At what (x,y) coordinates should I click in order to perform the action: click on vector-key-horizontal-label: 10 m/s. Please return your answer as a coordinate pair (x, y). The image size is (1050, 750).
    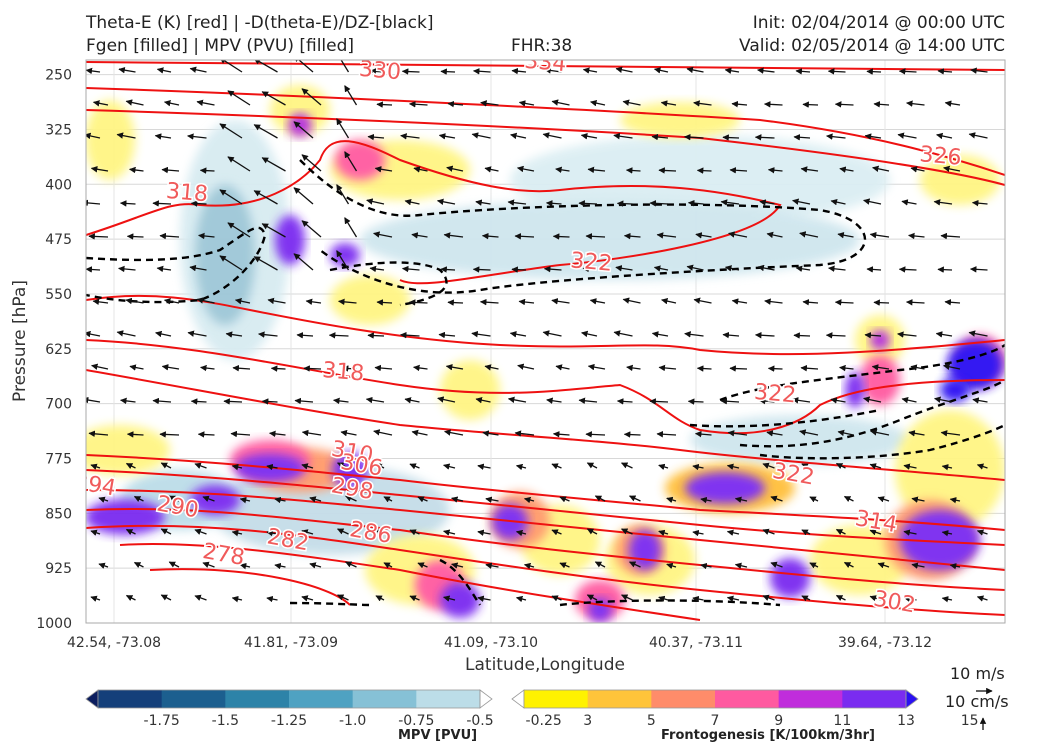
    Looking at the image, I should click on (977, 673).